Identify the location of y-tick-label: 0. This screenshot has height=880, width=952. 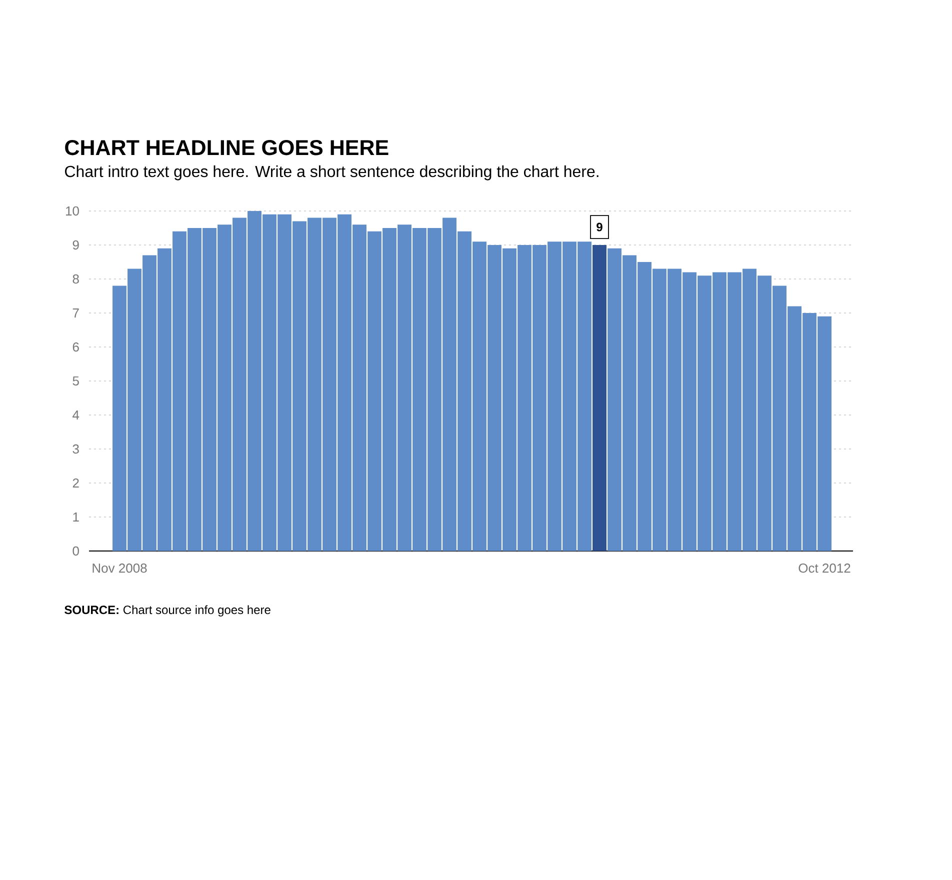
(75, 551).